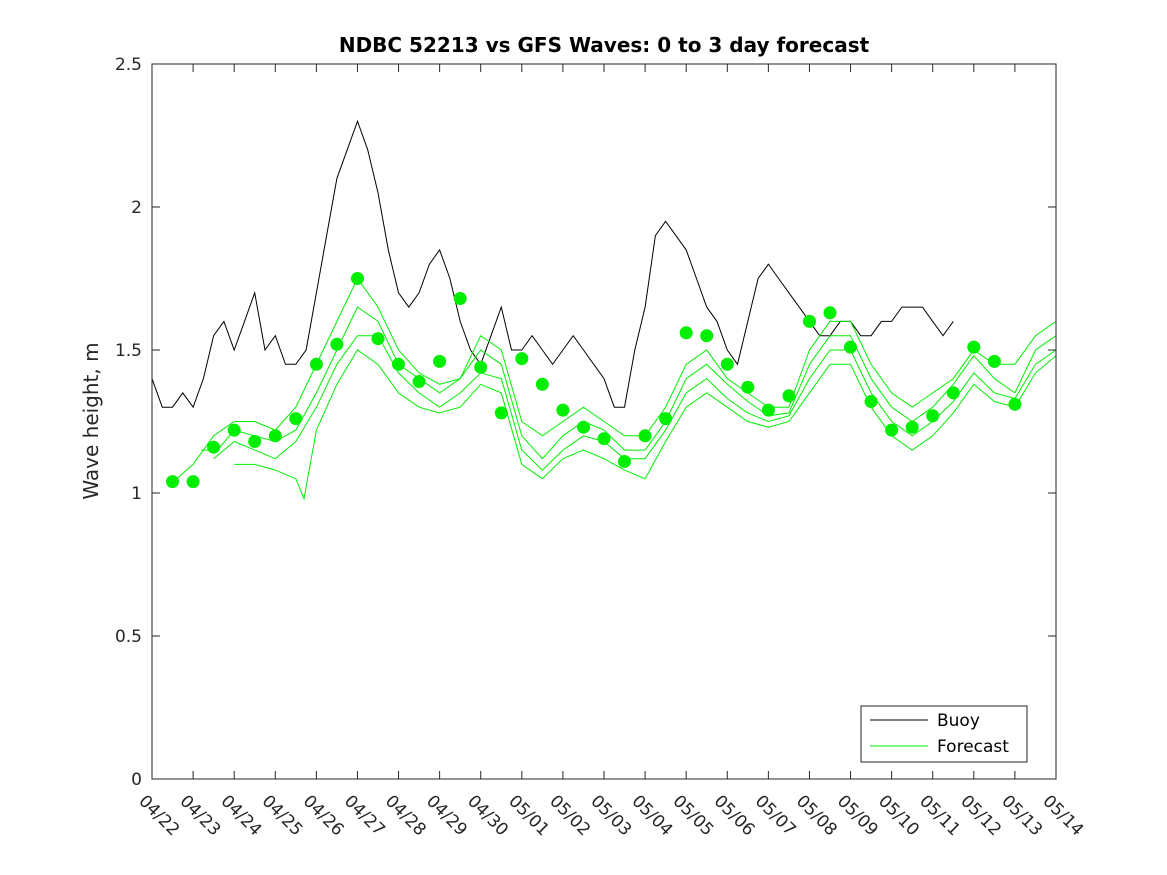 This screenshot has height=875, width=1167. What do you see at coordinates (136, 208) in the screenshot?
I see `y-tick-label-4: 2` at bounding box center [136, 208].